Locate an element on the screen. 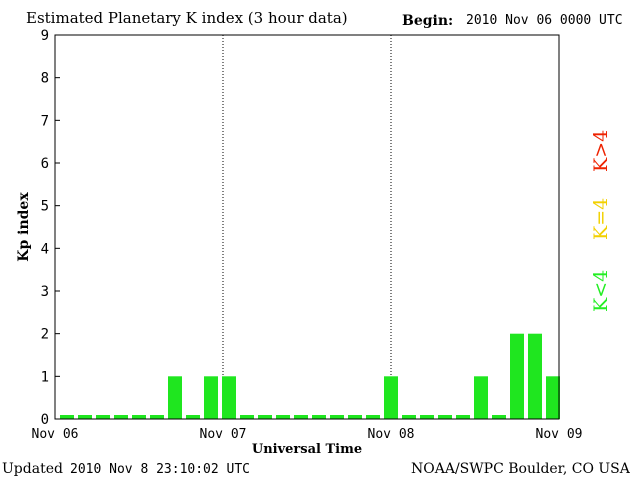 The width and height of the screenshot is (640, 480). y-tick-label: 7 is located at coordinates (45, 121).